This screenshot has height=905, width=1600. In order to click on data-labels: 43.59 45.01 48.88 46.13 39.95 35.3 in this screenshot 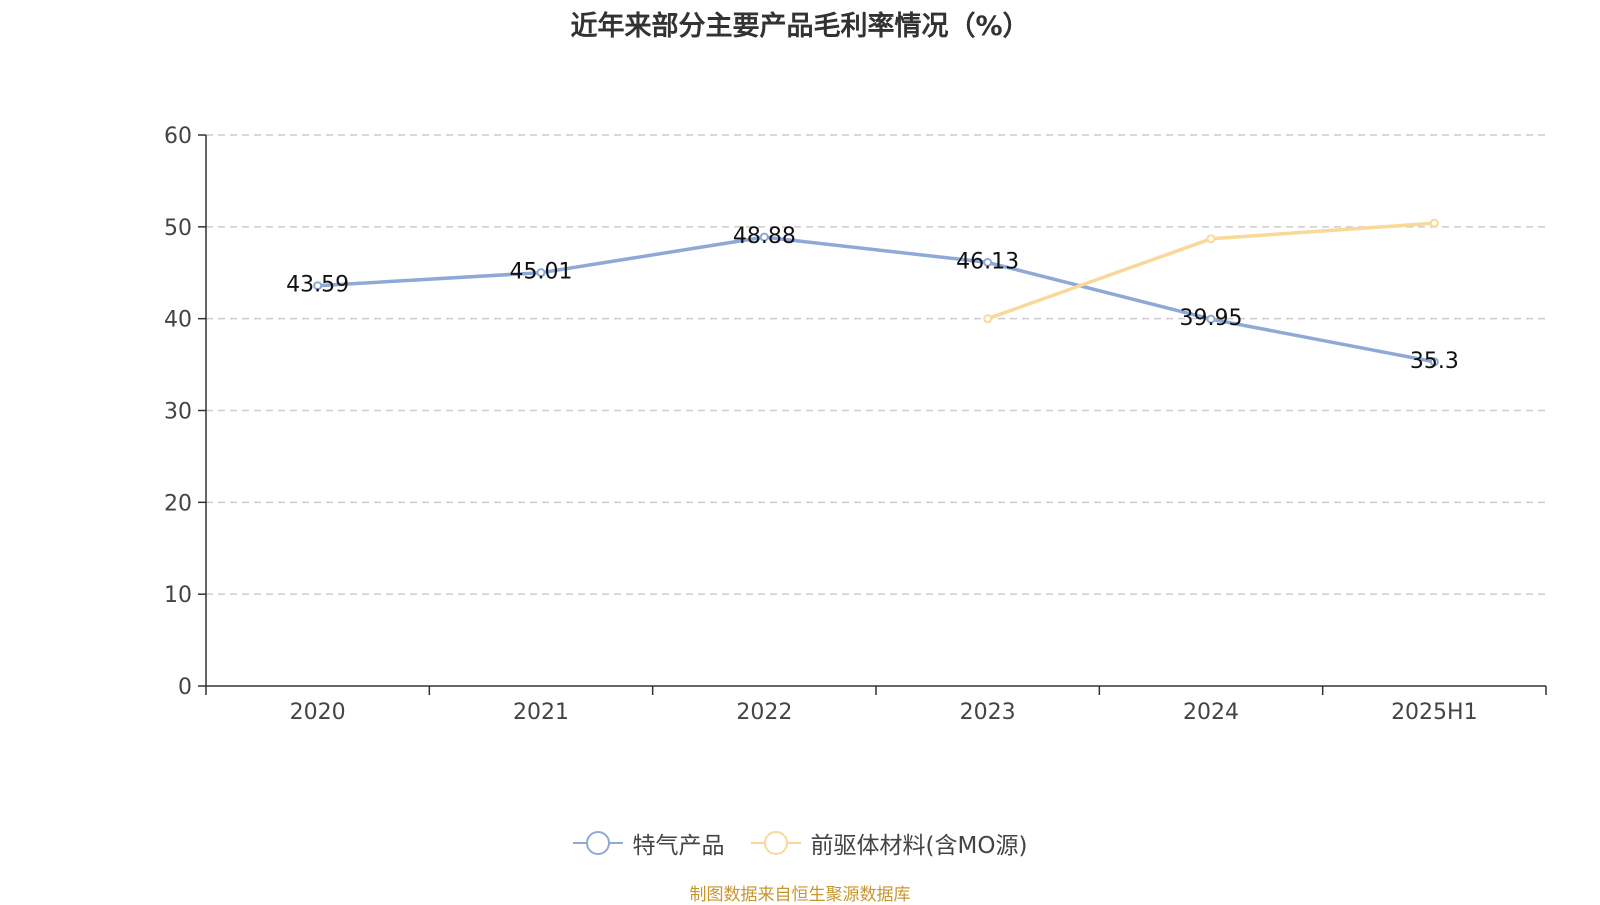, I will do `click(872, 299)`.